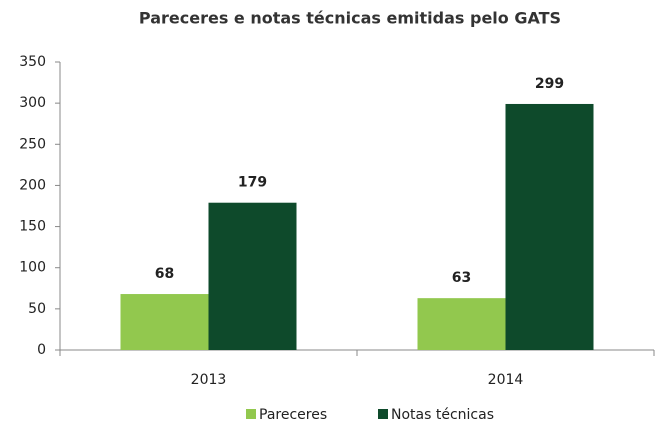  What do you see at coordinates (549, 84) in the screenshot?
I see `data-label: 299` at bounding box center [549, 84].